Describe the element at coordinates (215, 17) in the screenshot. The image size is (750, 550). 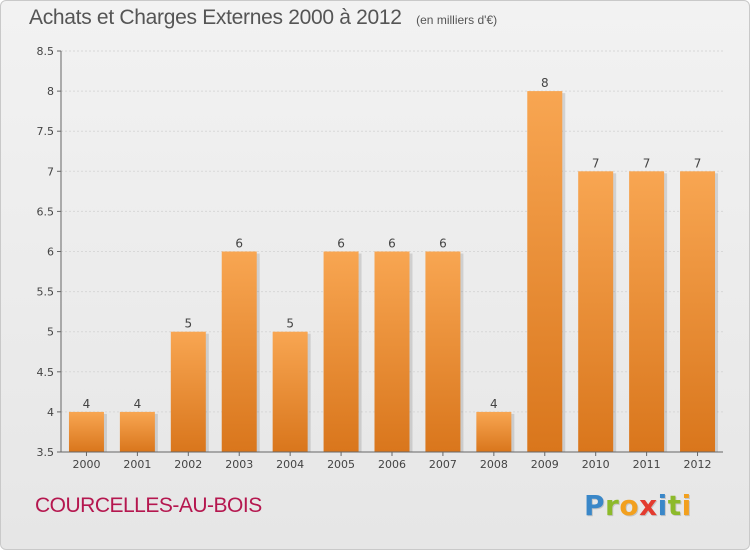
I see `chart-title: Achats et Charges Externes 2000 à 2012` at that location.